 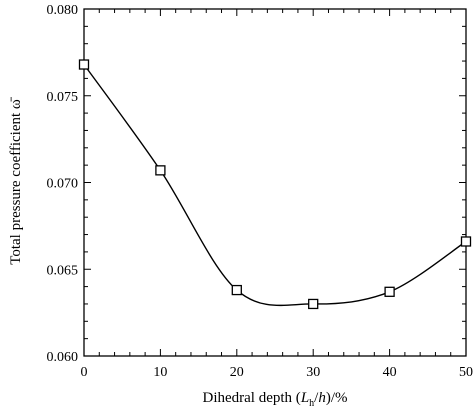 I want to click on x-tick-label: 50, so click(x=466, y=372).